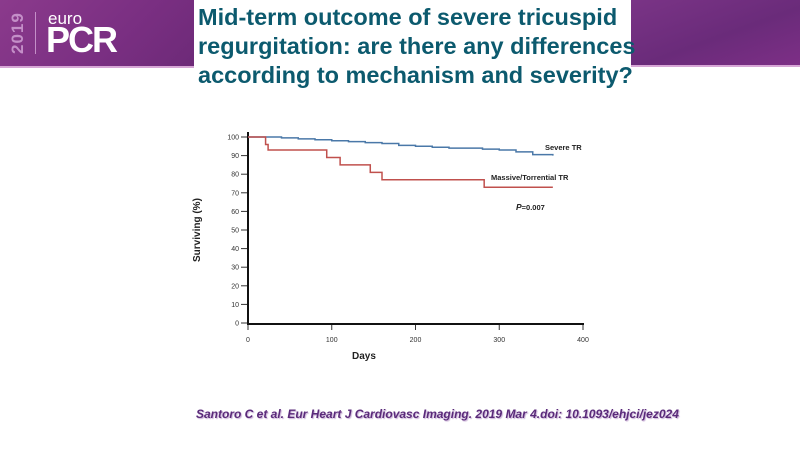 This screenshot has height=450, width=800. I want to click on x-tick-label: 300, so click(499, 340).